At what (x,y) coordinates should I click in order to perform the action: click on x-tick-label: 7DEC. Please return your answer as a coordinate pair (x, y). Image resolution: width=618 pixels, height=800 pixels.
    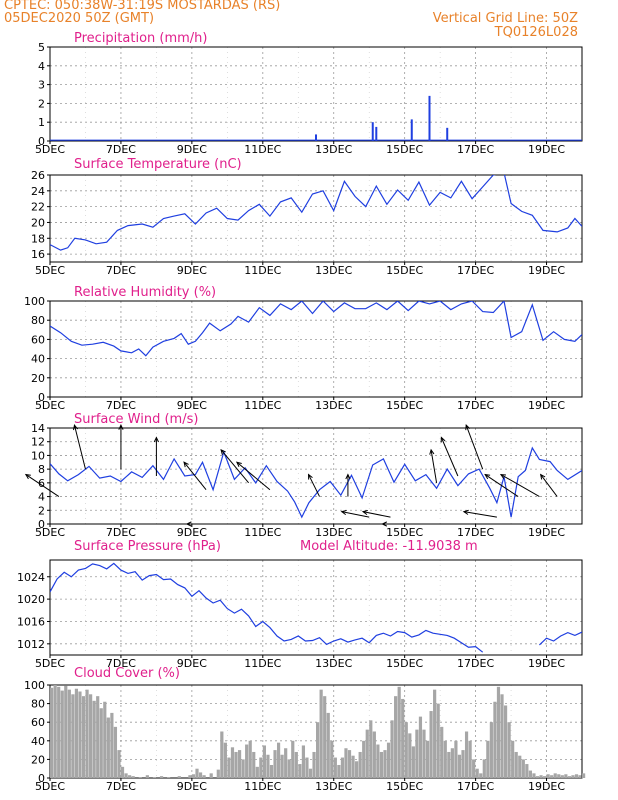
    Looking at the image, I should click on (121, 786).